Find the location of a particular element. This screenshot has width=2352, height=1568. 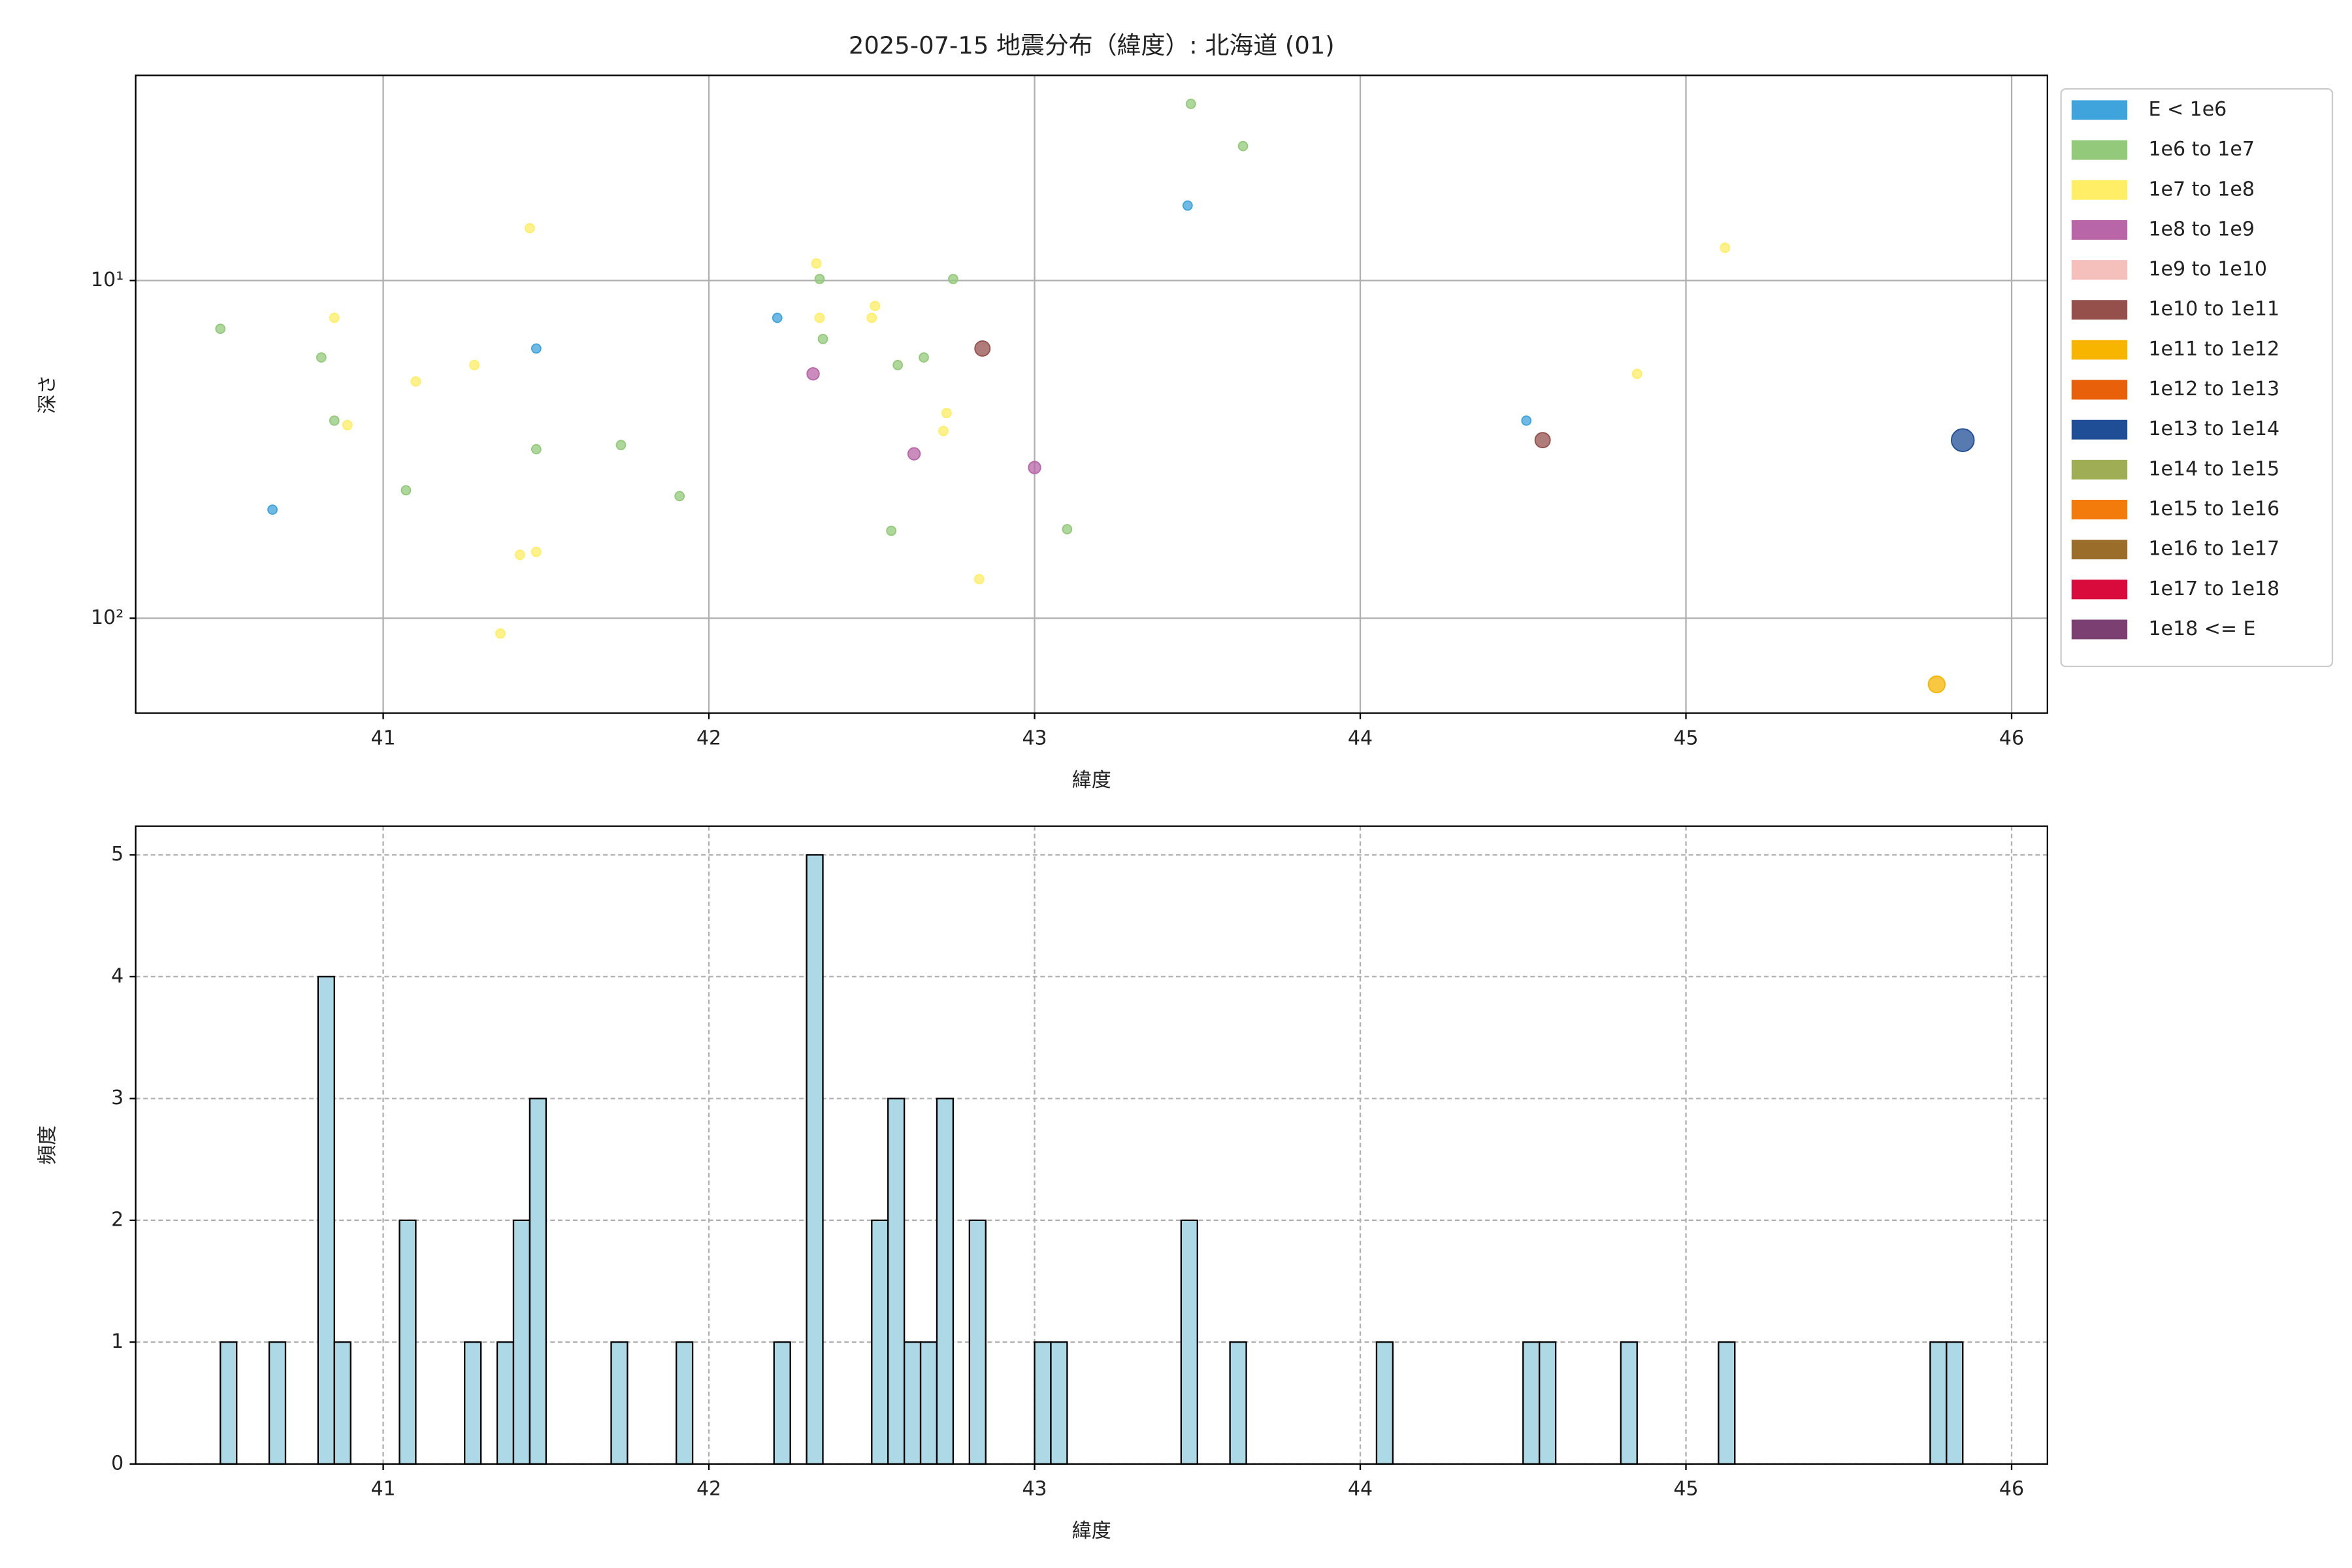

legend-label: 1e18 <= E is located at coordinates (2201, 628).